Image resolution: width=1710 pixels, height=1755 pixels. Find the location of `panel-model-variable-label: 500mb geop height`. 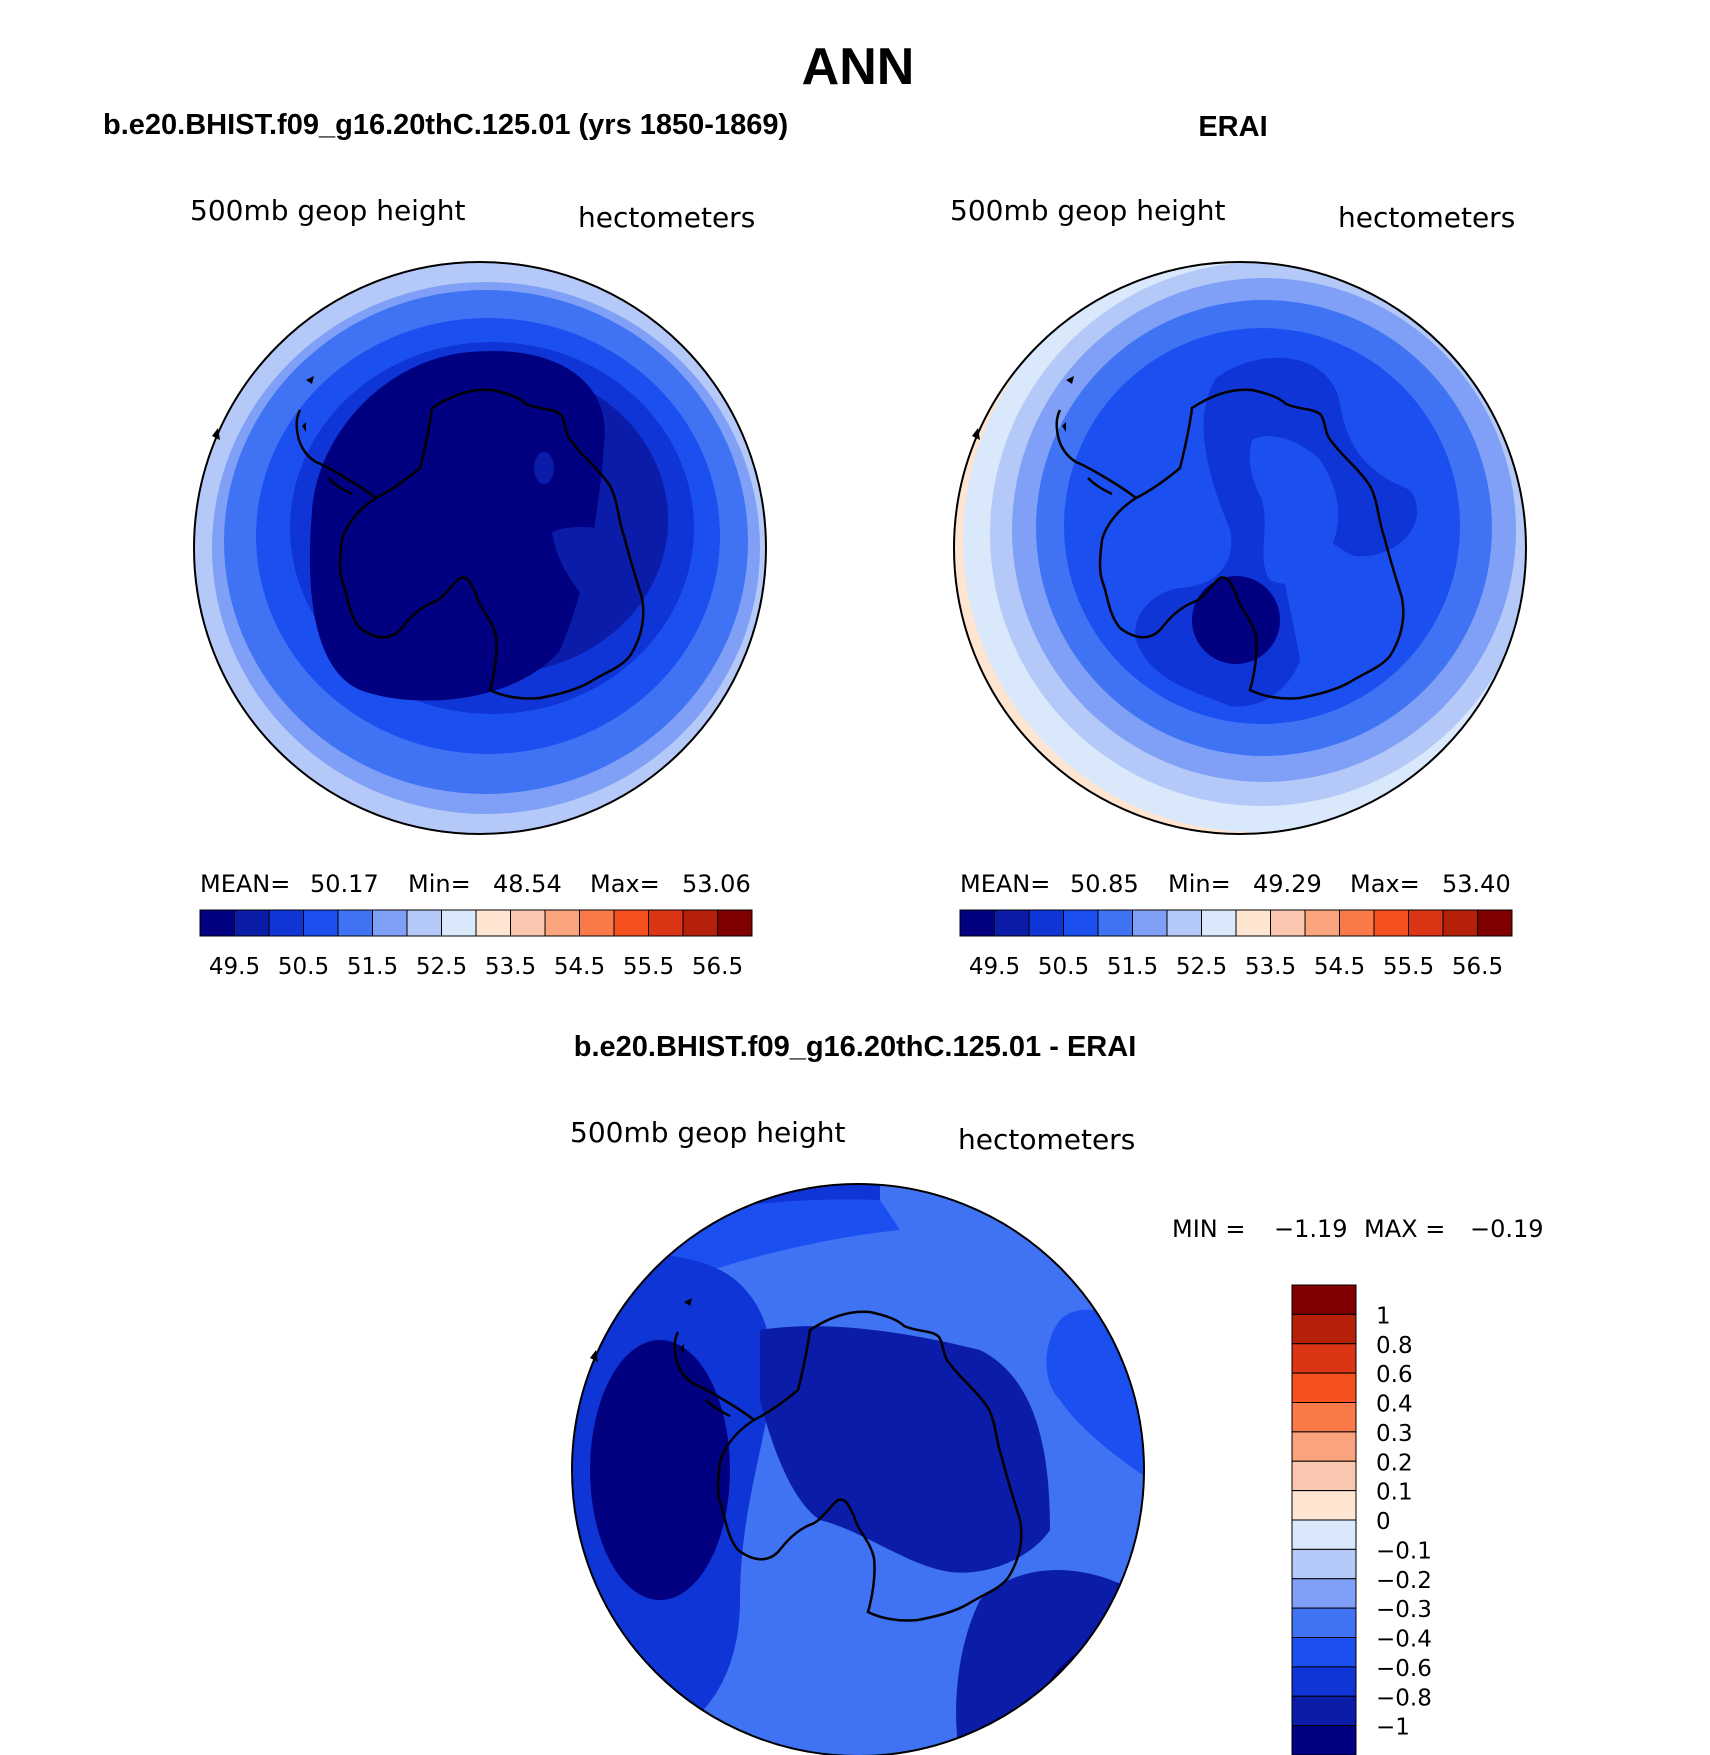

panel-model-variable-label: 500mb geop height is located at coordinates (327, 210).